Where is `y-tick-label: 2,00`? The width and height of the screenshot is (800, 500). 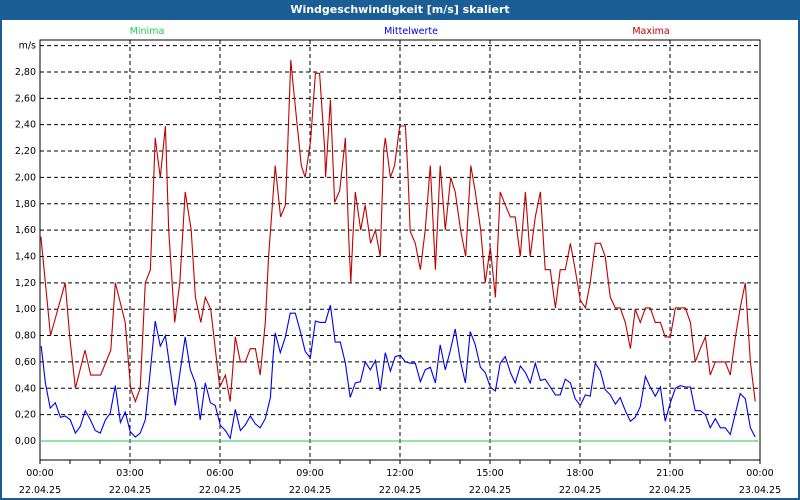
y-tick-label: 2,00 is located at coordinates (25, 177).